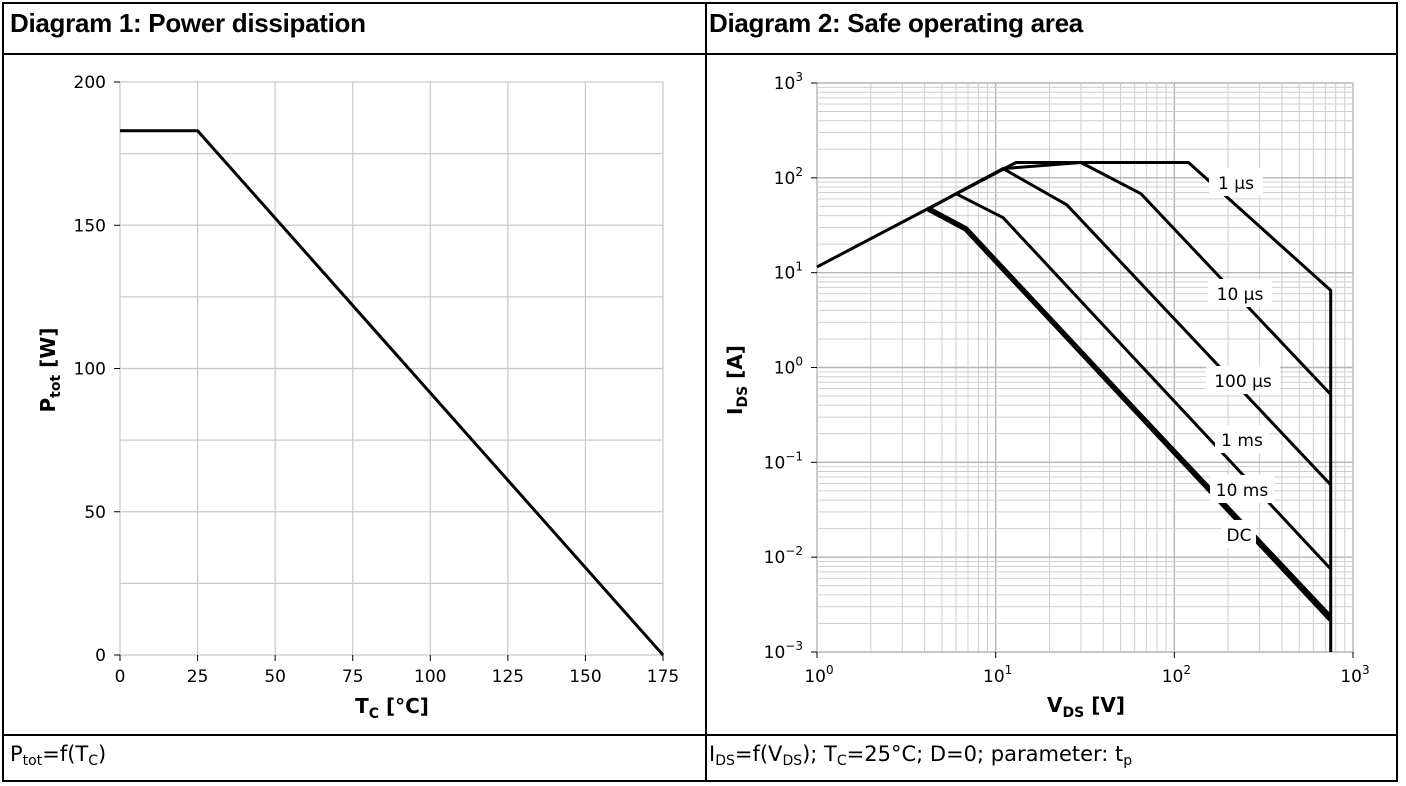 The image size is (1406, 786). What do you see at coordinates (90, 226) in the screenshot?
I see `y-tick-label: 150` at bounding box center [90, 226].